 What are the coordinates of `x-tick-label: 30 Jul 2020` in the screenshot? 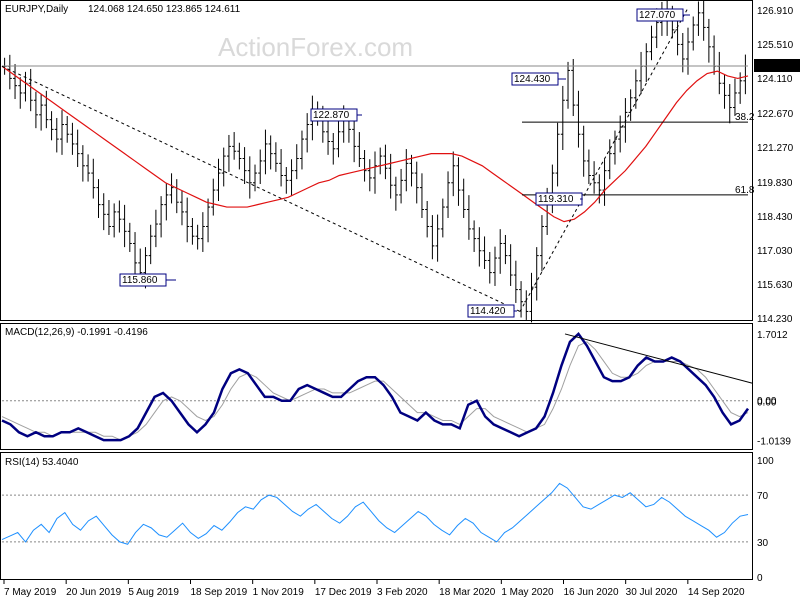 It's located at (652, 592).